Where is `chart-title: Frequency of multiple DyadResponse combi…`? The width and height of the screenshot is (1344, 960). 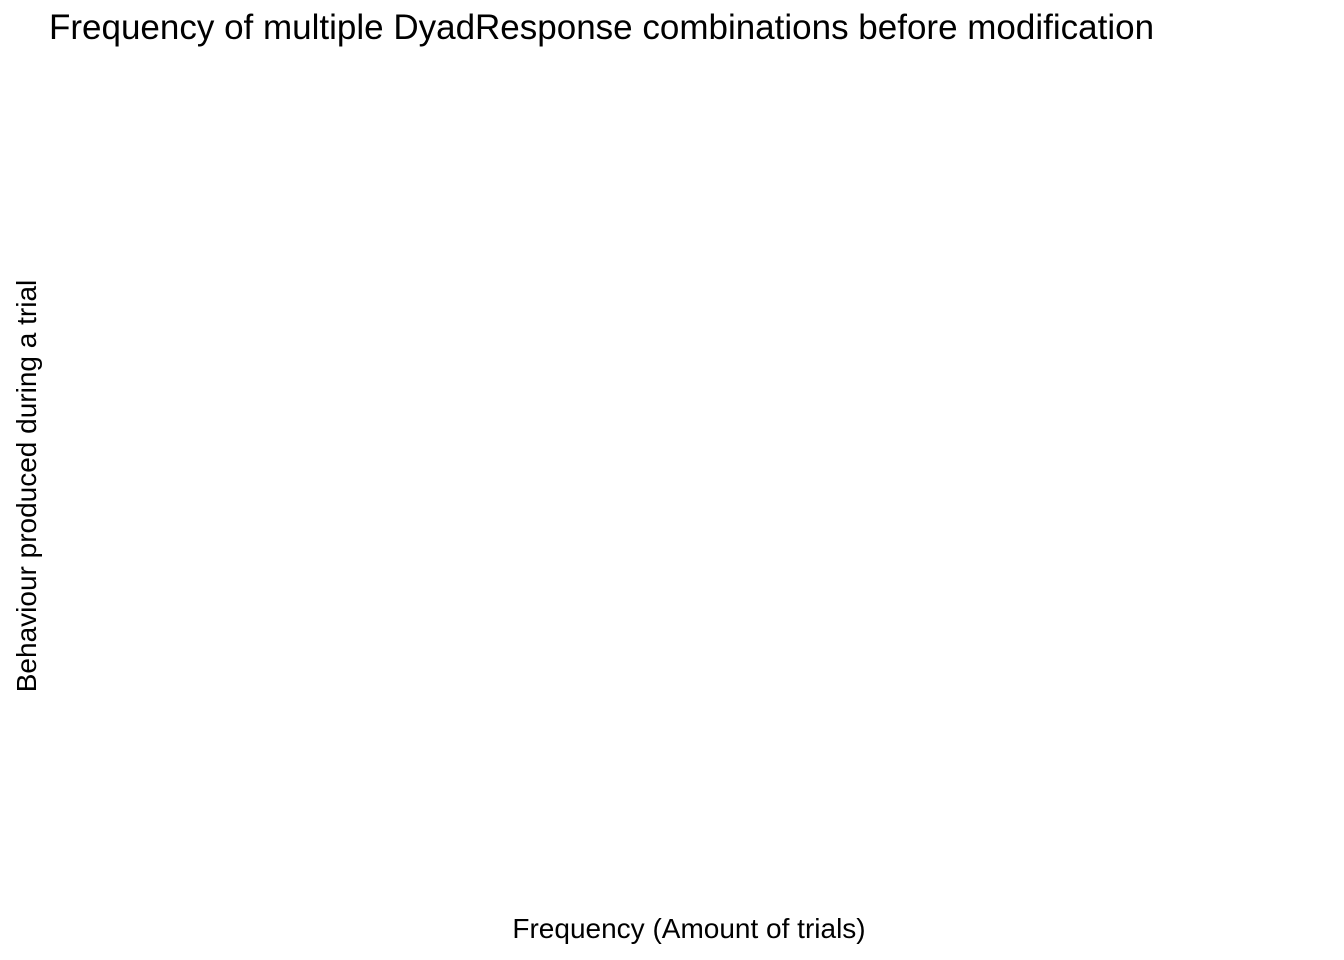
chart-title: Frequency of multiple DyadResponse combi… is located at coordinates (602, 27).